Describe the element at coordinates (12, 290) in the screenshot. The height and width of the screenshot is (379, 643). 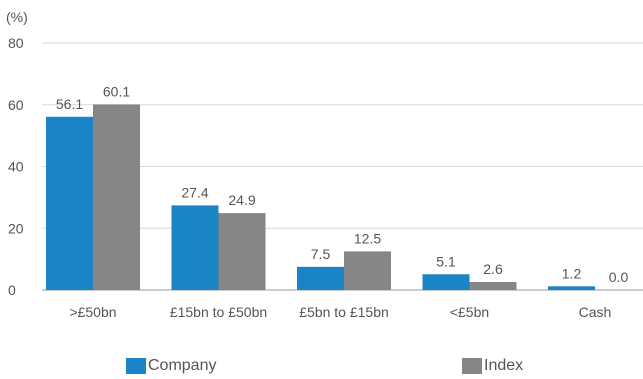
I see `y-tick-label: 0` at that location.